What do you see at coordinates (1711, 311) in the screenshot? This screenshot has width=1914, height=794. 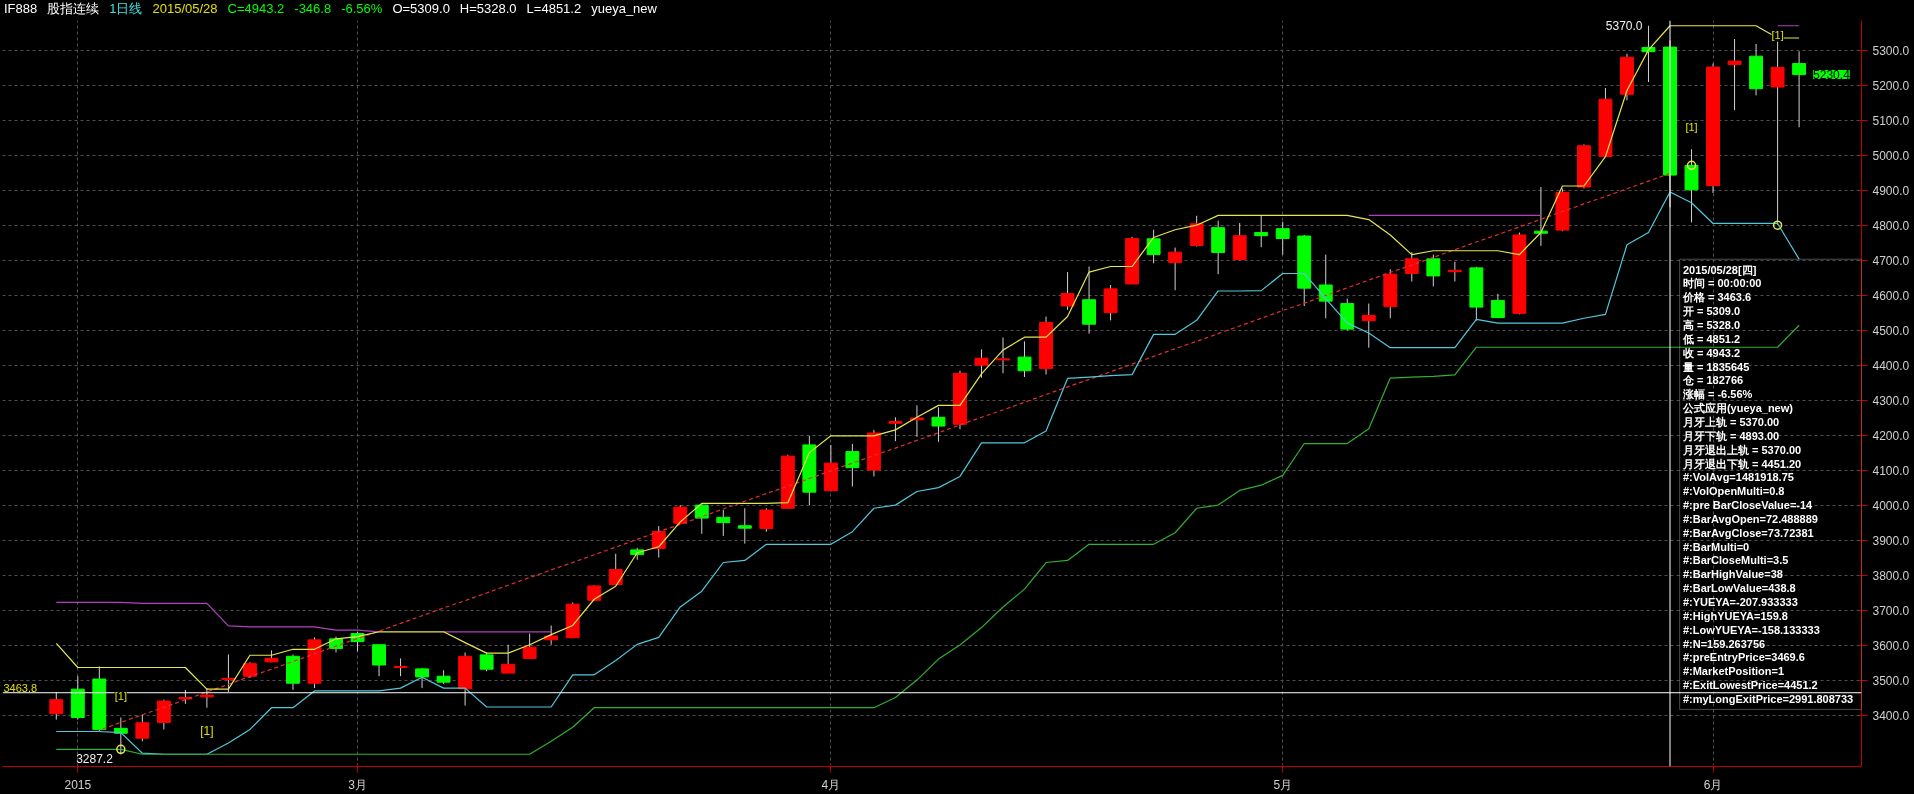 I see `annotation: 开 = 5309.0` at bounding box center [1711, 311].